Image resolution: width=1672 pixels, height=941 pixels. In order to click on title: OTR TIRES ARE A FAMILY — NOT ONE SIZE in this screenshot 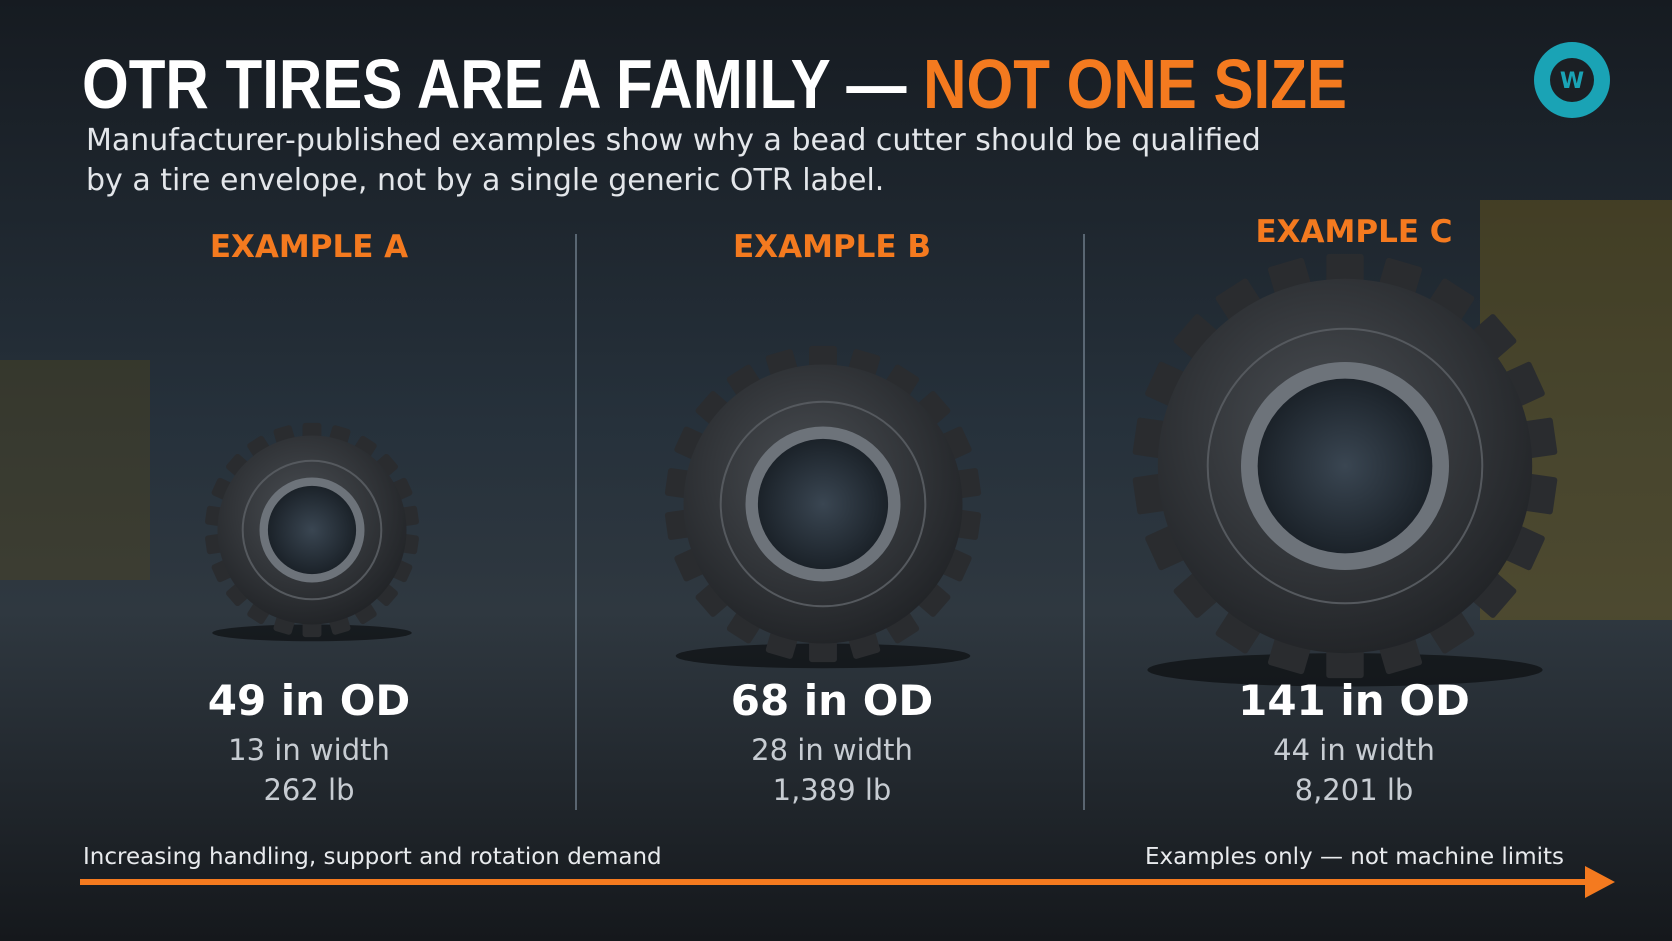, I will do `click(714, 84)`.